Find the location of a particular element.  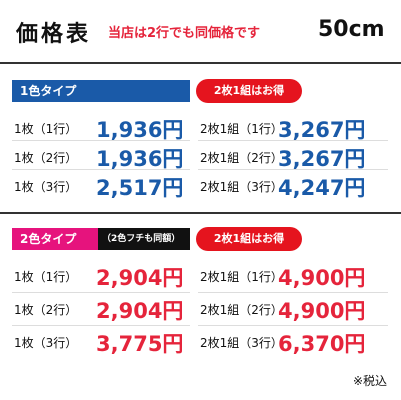

title: 価格表 is located at coordinates (54, 34).